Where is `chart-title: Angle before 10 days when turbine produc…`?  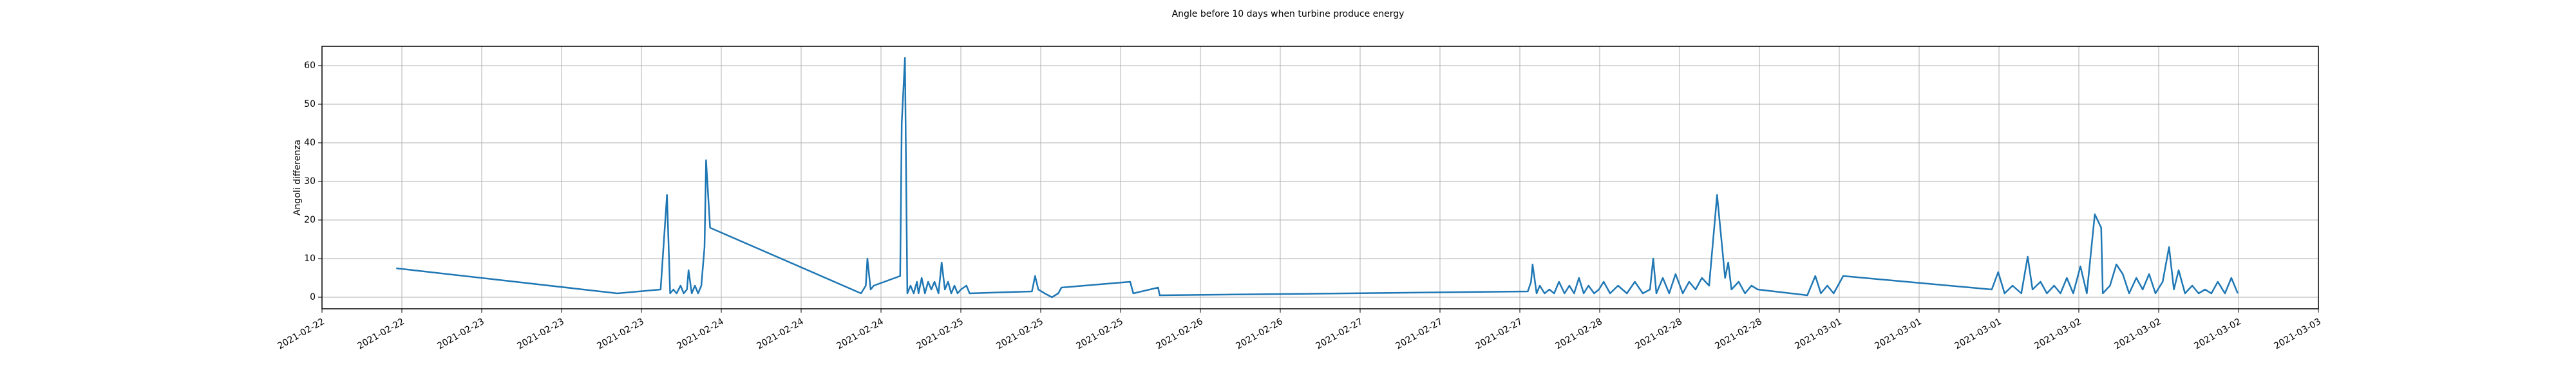 chart-title: Angle before 10 days when turbine produc… is located at coordinates (1288, 14).